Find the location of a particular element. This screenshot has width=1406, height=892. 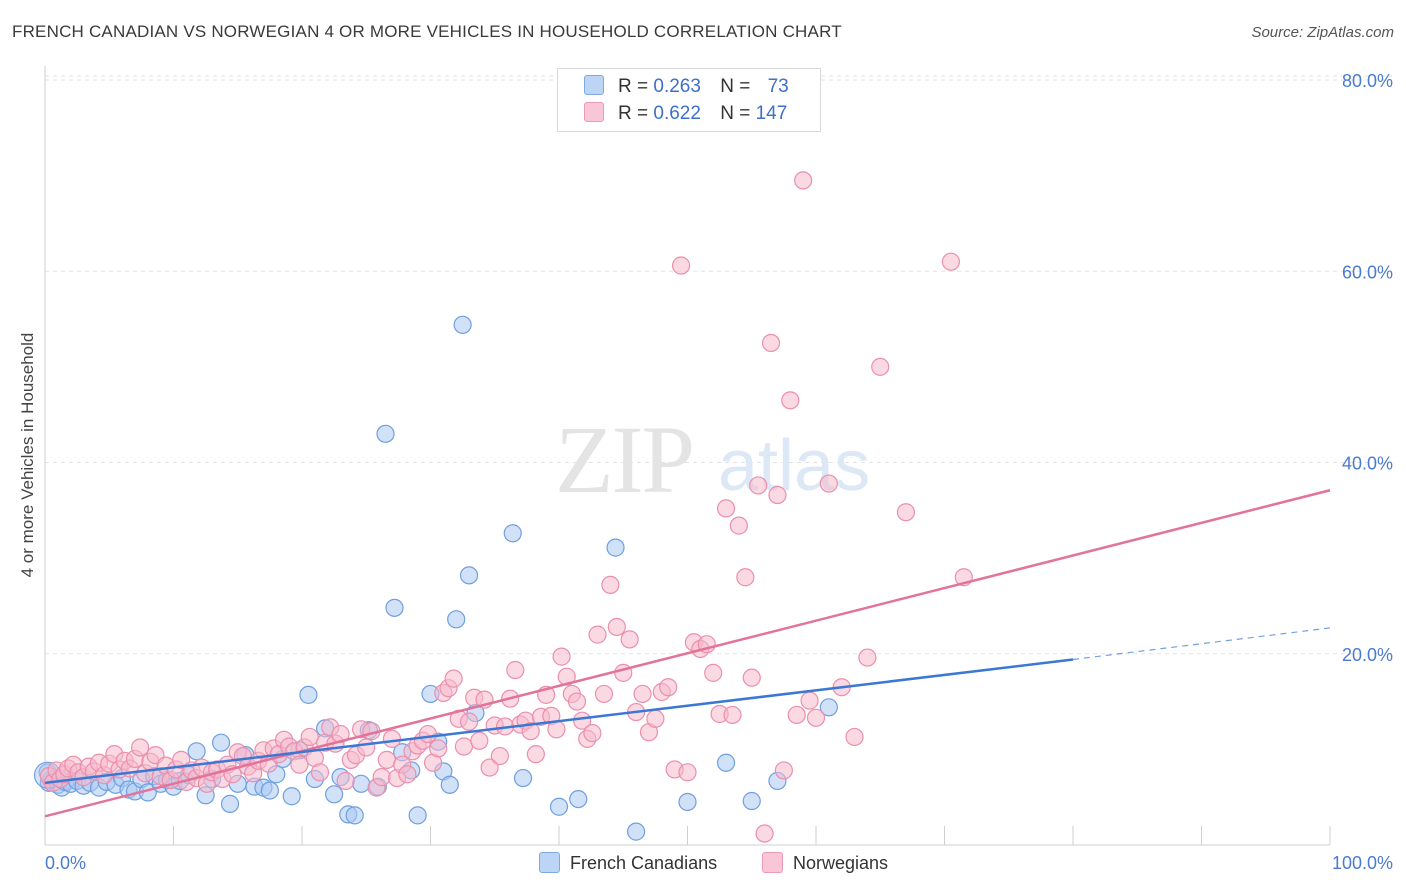

legend-item-norwegians: Norwegians is located at coordinates (825, 863).